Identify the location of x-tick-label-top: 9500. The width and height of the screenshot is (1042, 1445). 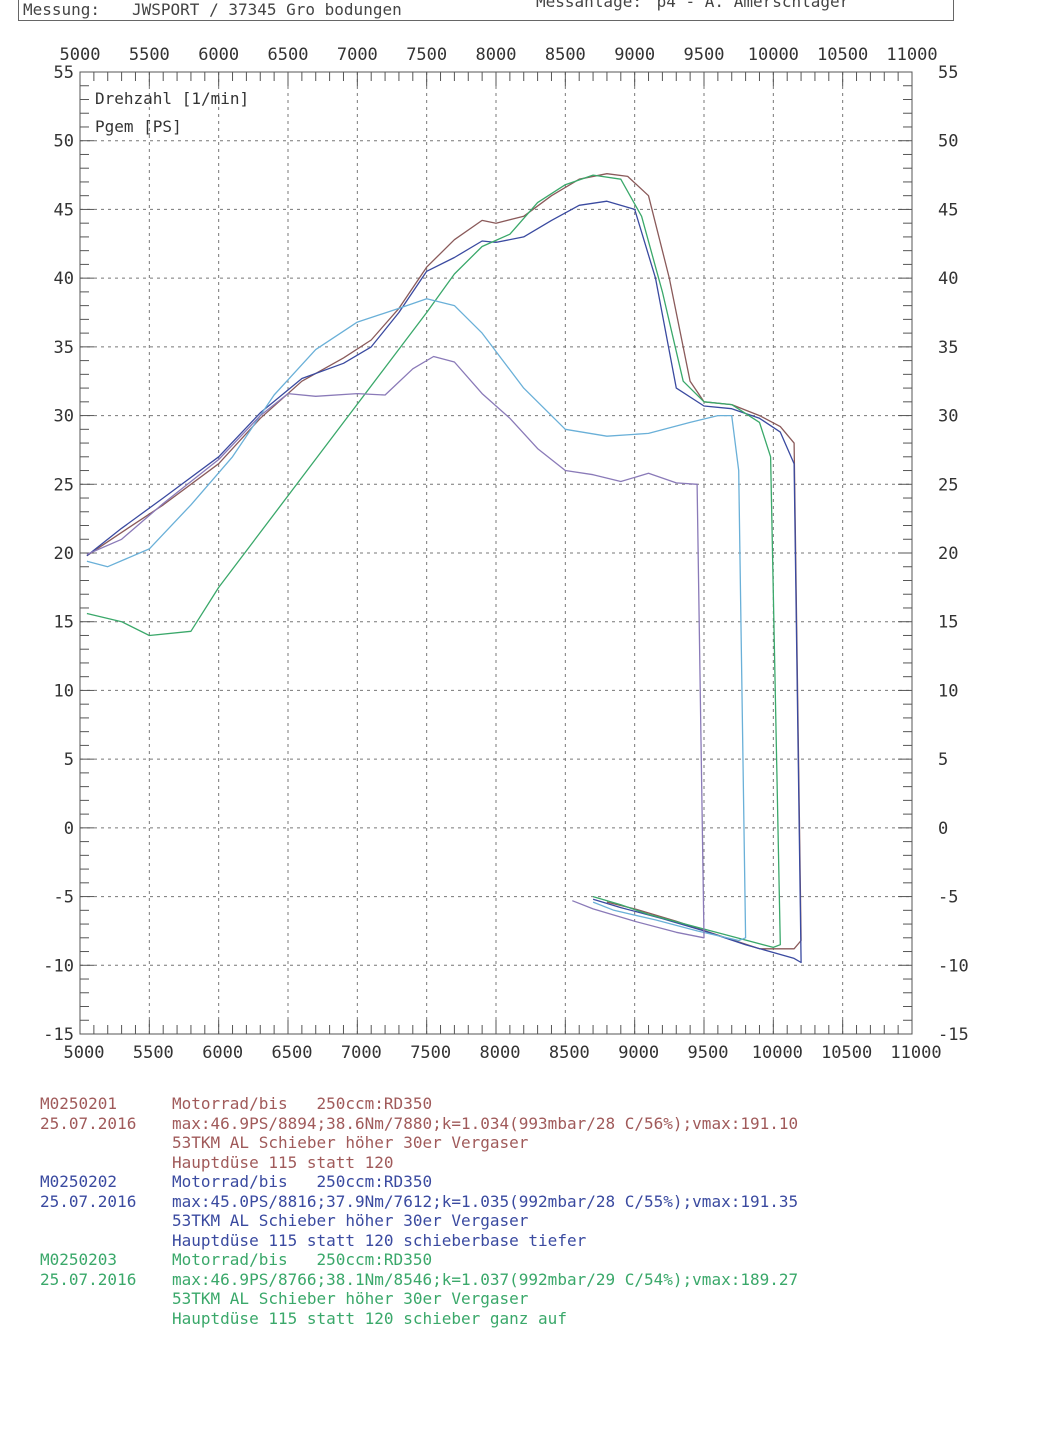
(704, 55).